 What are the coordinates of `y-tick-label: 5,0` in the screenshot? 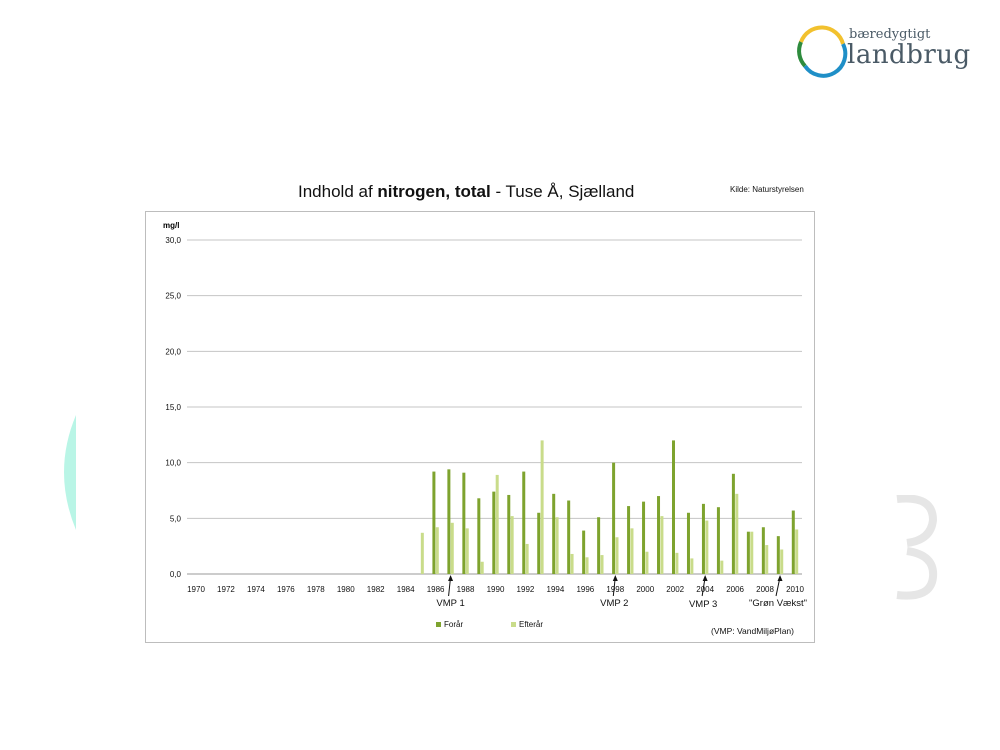 It's located at (176, 518).